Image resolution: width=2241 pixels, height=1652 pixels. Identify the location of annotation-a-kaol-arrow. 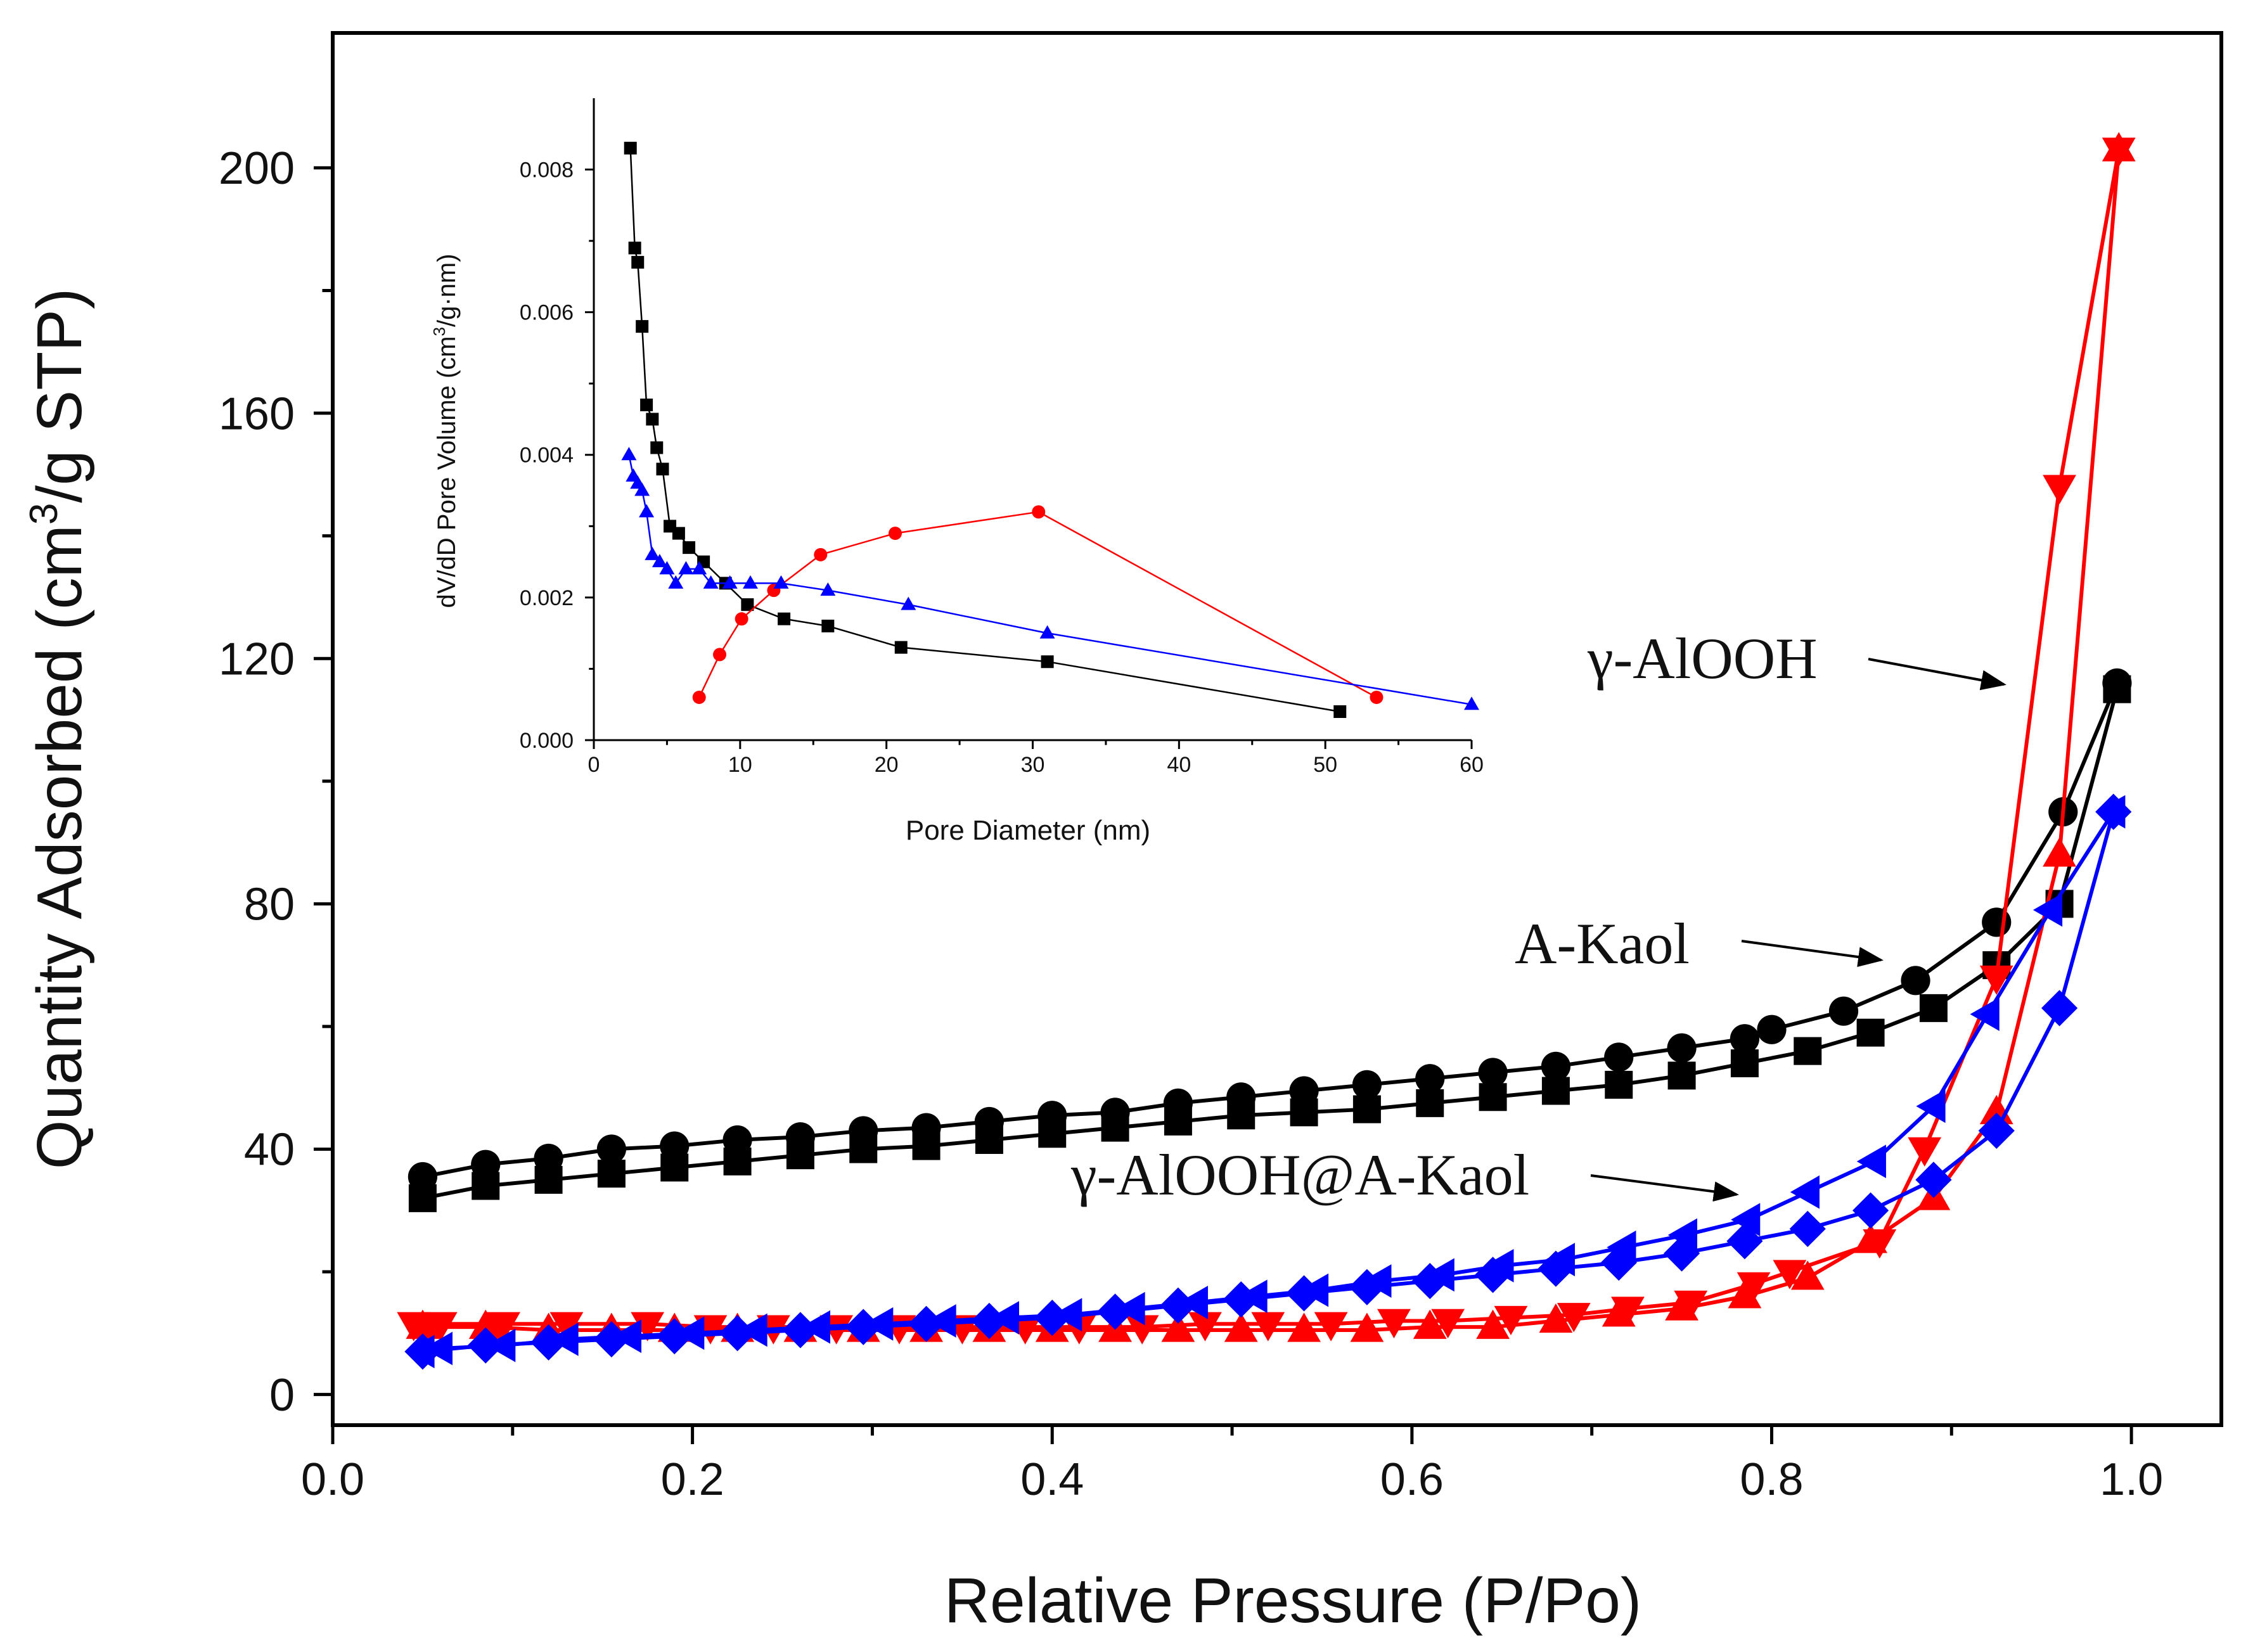
(1812, 954).